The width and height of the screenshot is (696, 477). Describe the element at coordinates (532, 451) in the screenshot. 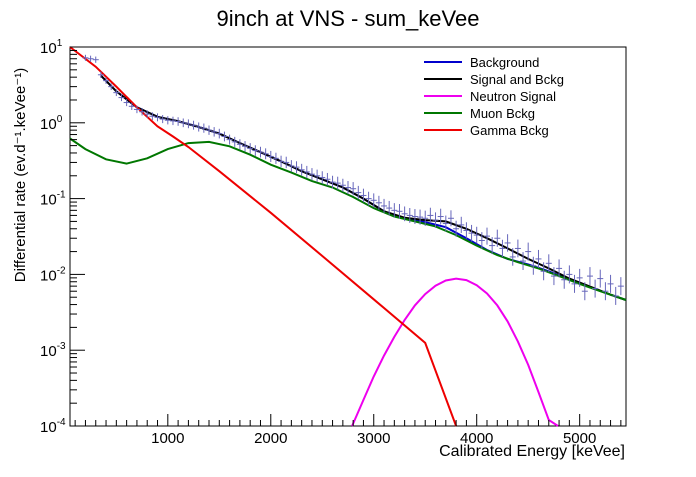

I see `x-axis-label: Calibrated Energy [keVee]` at that location.